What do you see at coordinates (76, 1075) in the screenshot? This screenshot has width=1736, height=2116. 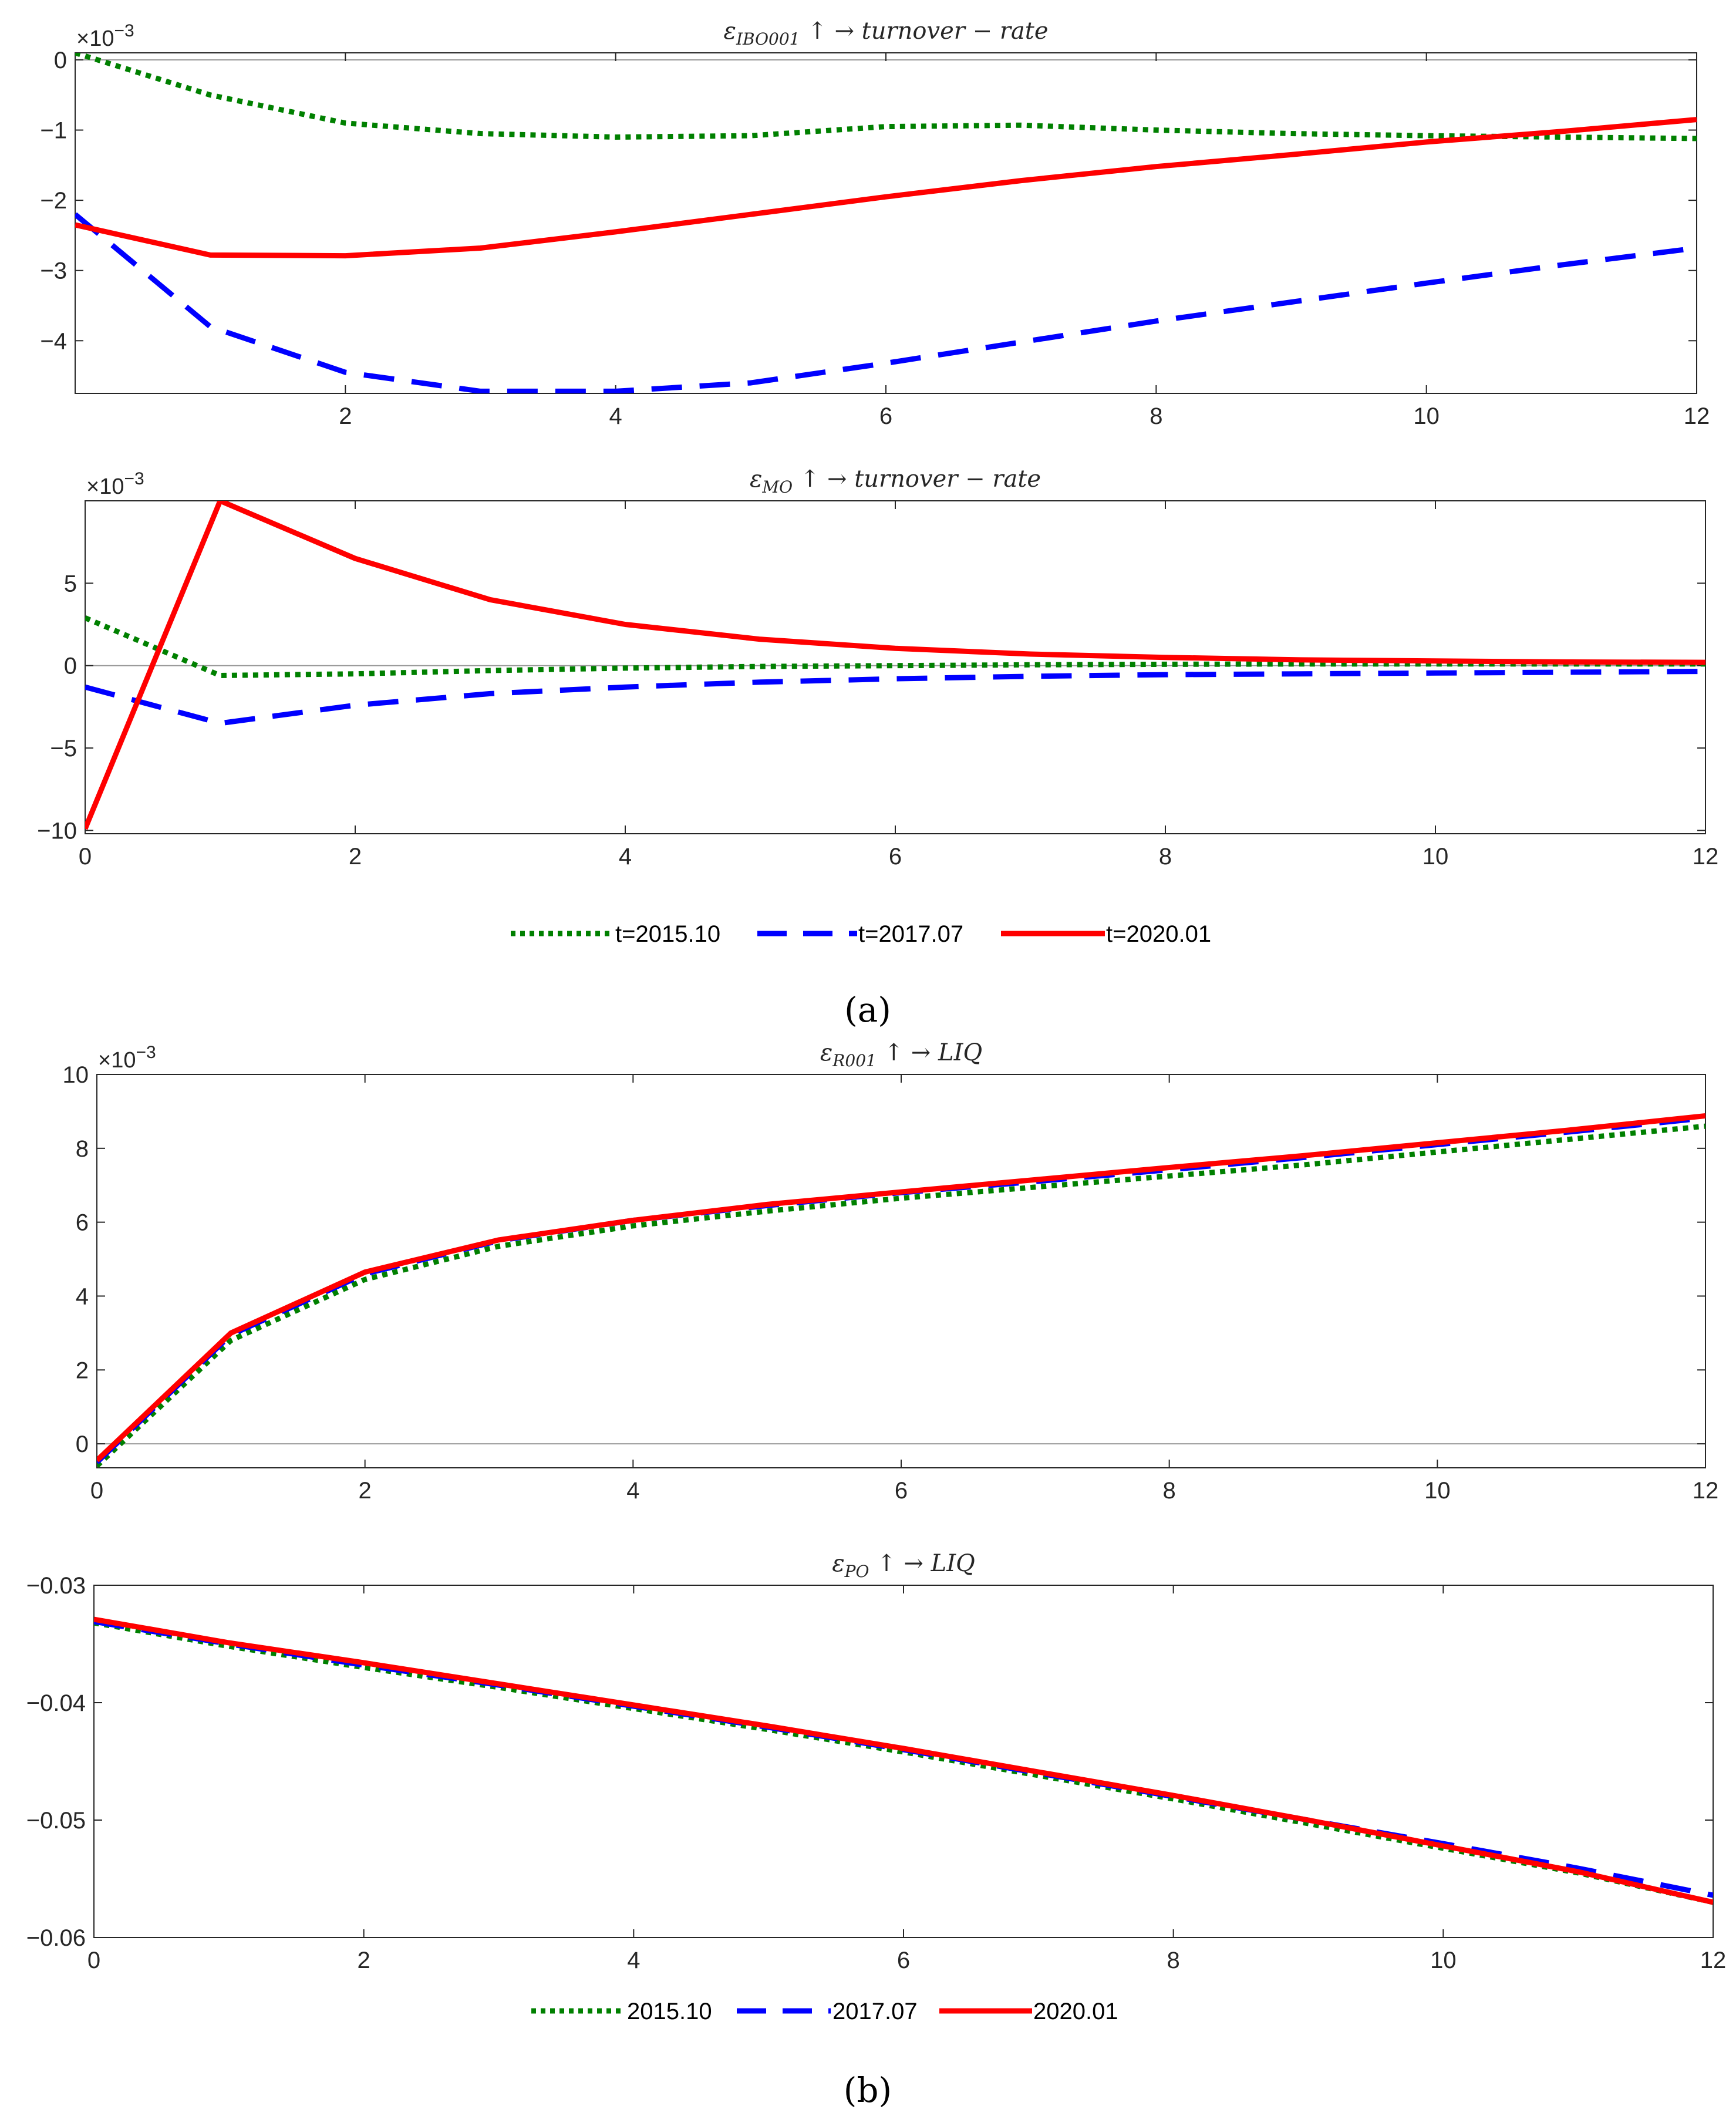 I see `y-tick-label: 10` at bounding box center [76, 1075].